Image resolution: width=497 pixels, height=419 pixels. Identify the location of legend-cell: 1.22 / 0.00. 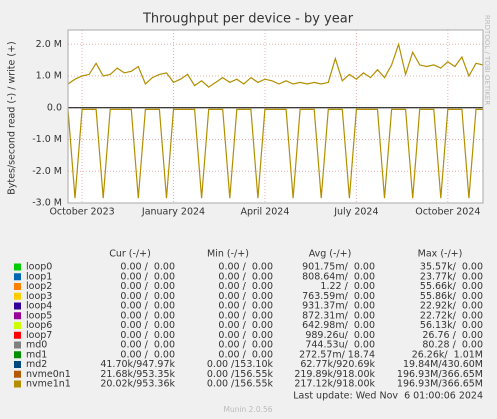
(347, 286).